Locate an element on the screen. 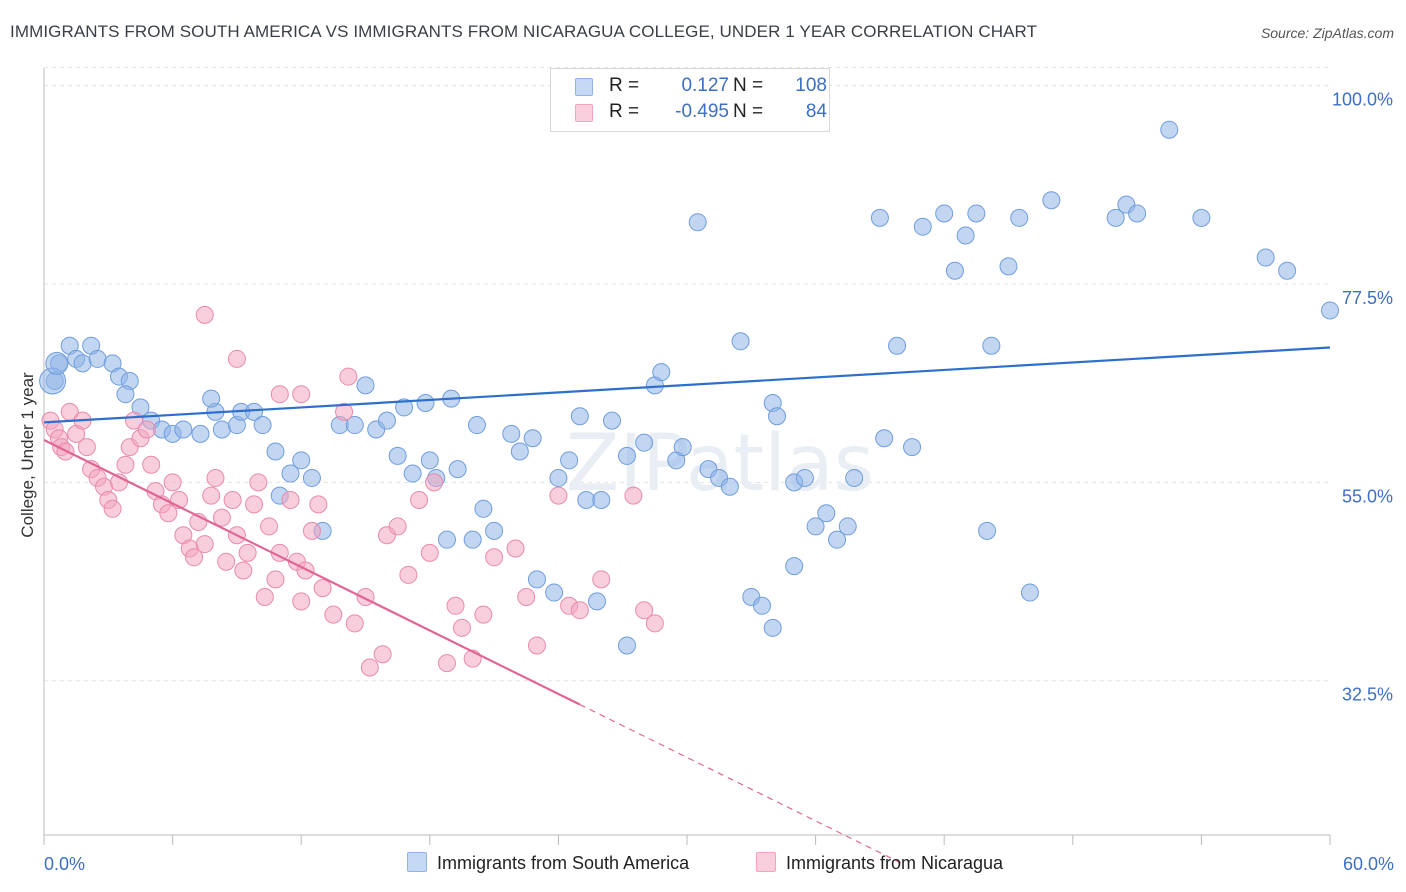  trend-line-nicaragua-extension is located at coordinates (740, 783).